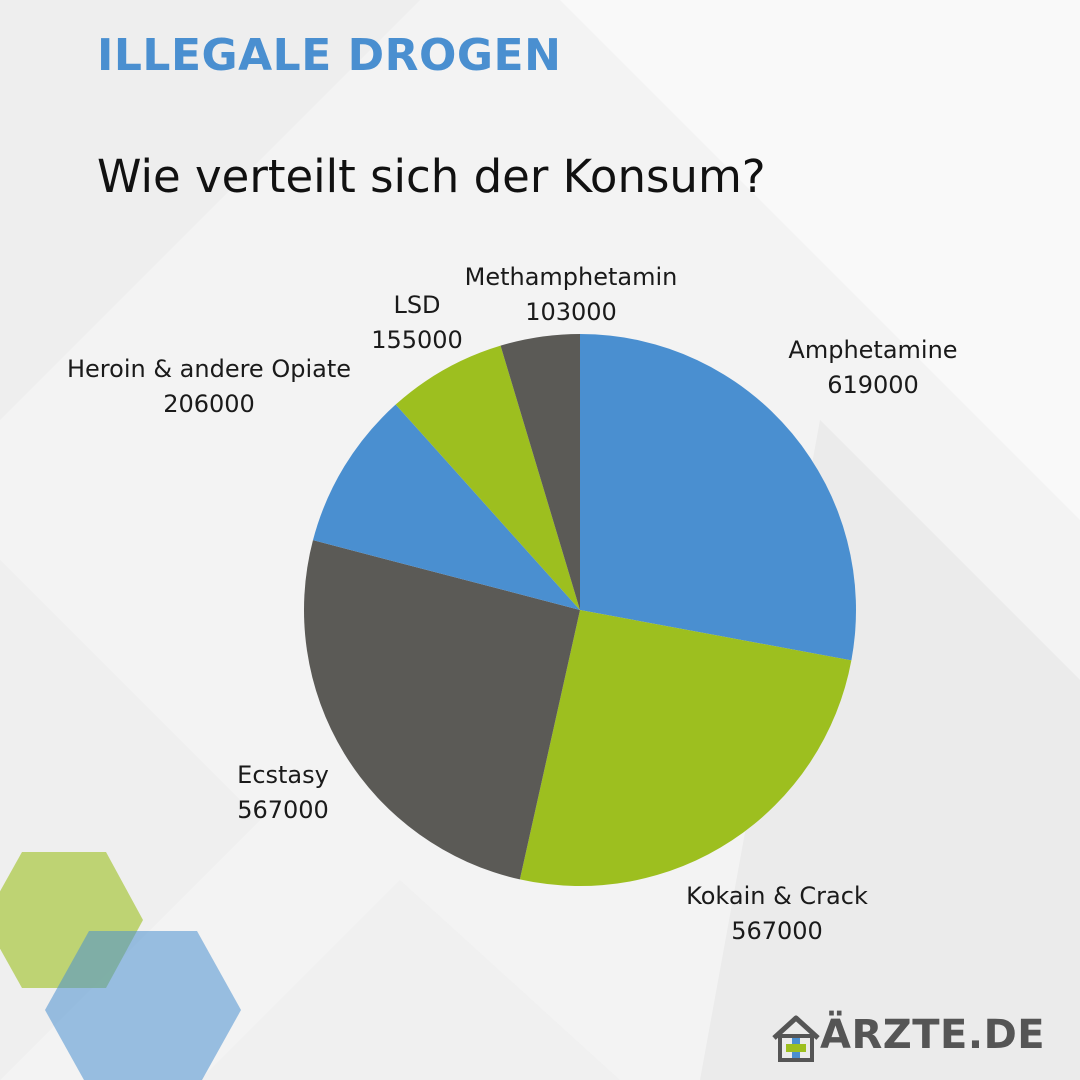 This screenshot has height=1080, width=1080. I want to click on slice-label-name: Amphetamine, so click(872, 350).